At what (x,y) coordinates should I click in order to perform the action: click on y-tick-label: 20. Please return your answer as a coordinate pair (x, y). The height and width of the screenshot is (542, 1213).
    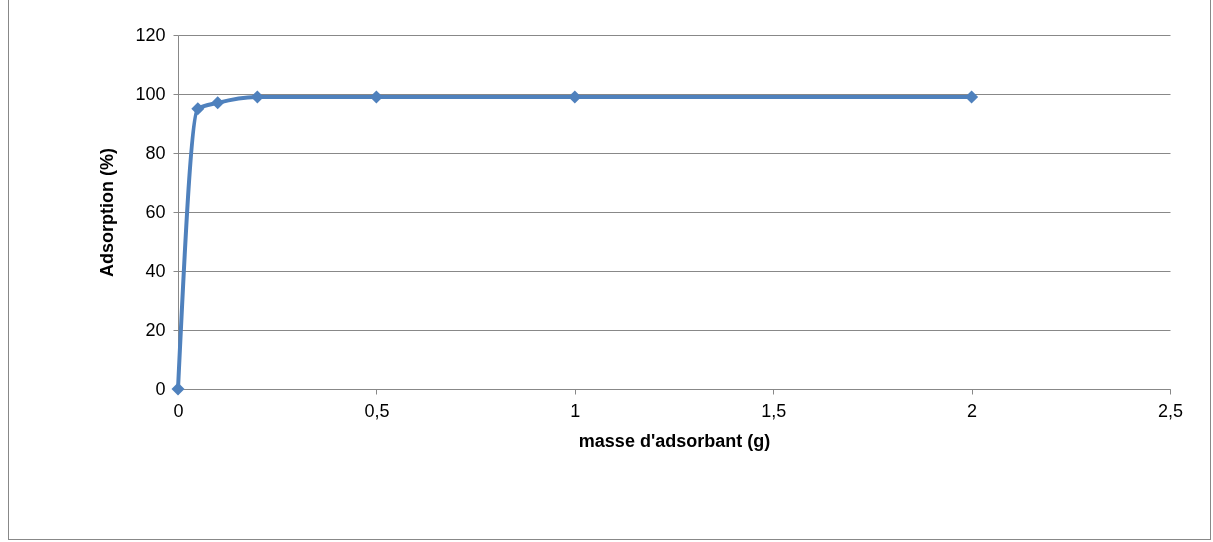
    Looking at the image, I should click on (155, 329).